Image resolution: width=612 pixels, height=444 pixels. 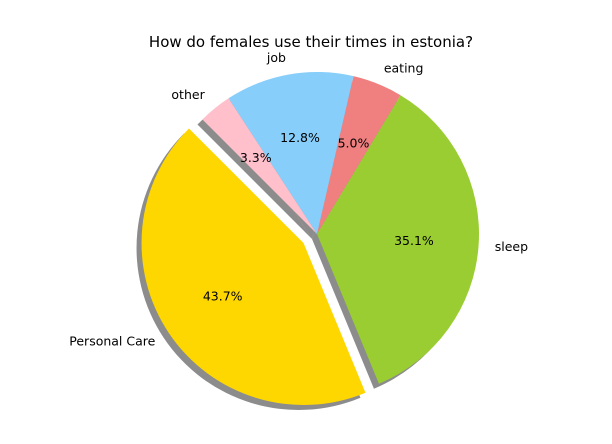 What do you see at coordinates (259, 166) in the screenshot?
I see `slice-other` at bounding box center [259, 166].